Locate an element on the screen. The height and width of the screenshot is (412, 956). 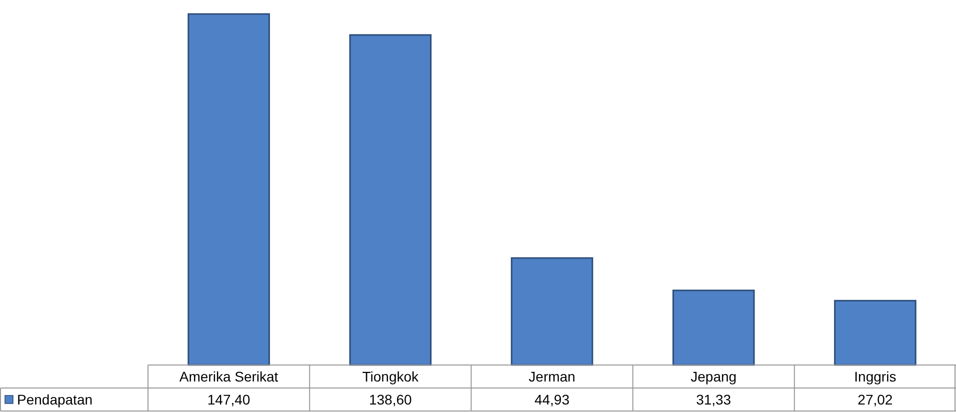
data-label: 27,02 is located at coordinates (875, 400).